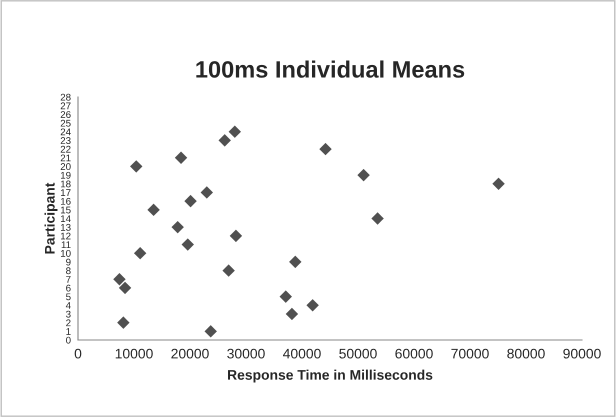 This screenshot has height=417, width=616. Describe the element at coordinates (65, 158) in the screenshot. I see `y-tick-label: 21` at that location.